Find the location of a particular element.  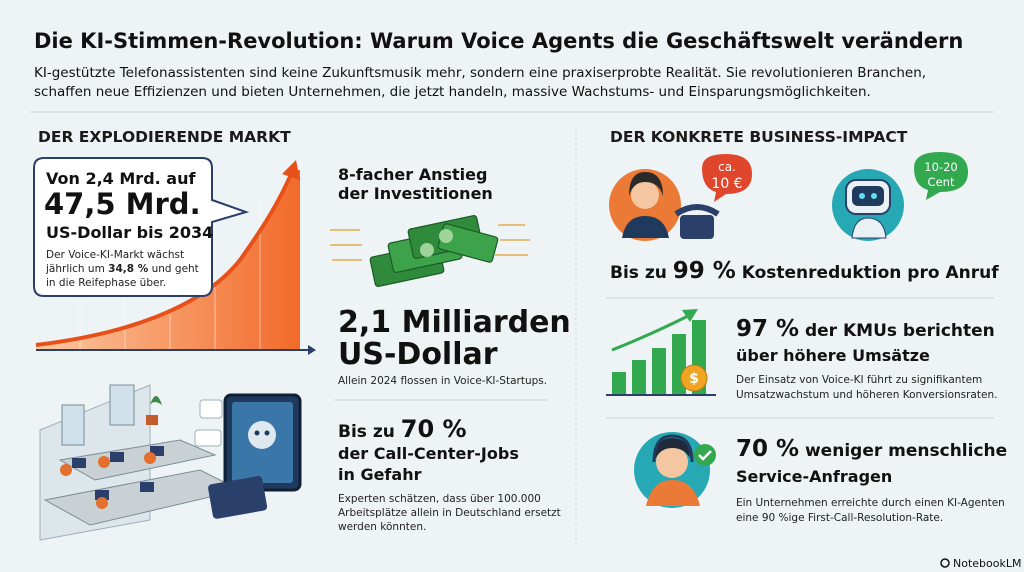

cost-title: Bis zu is located at coordinates (641, 273).